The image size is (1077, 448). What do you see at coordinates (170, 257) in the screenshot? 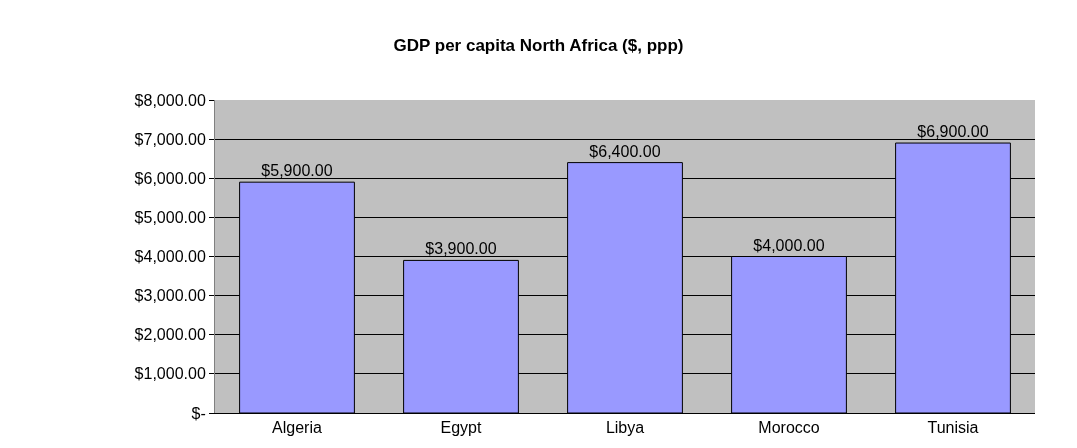
I see `y-tick-label: $4,000.00` at bounding box center [170, 257].